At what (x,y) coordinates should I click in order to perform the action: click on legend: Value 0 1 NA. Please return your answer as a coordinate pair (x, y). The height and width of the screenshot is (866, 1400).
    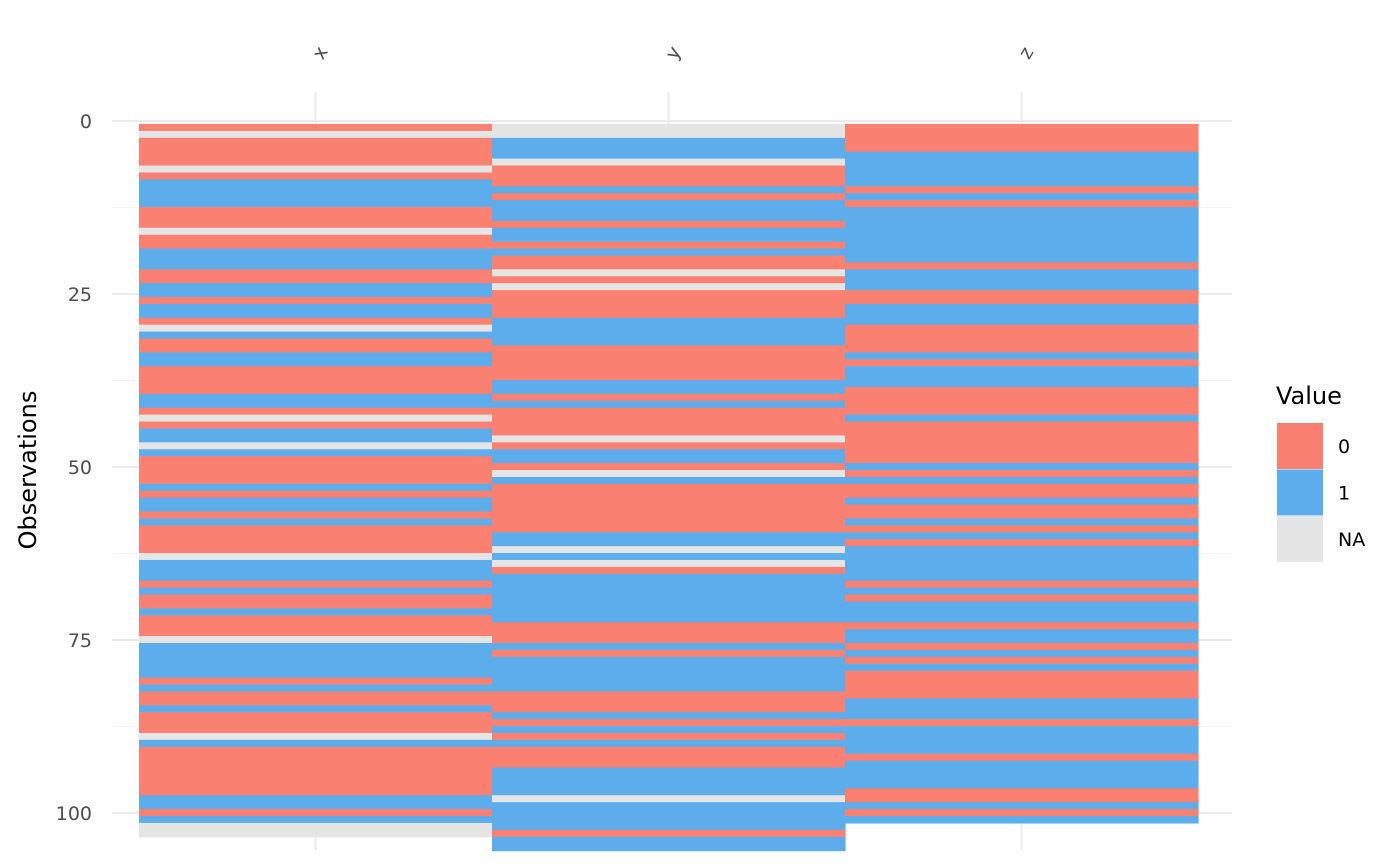
    Looking at the image, I should click on (1320, 472).